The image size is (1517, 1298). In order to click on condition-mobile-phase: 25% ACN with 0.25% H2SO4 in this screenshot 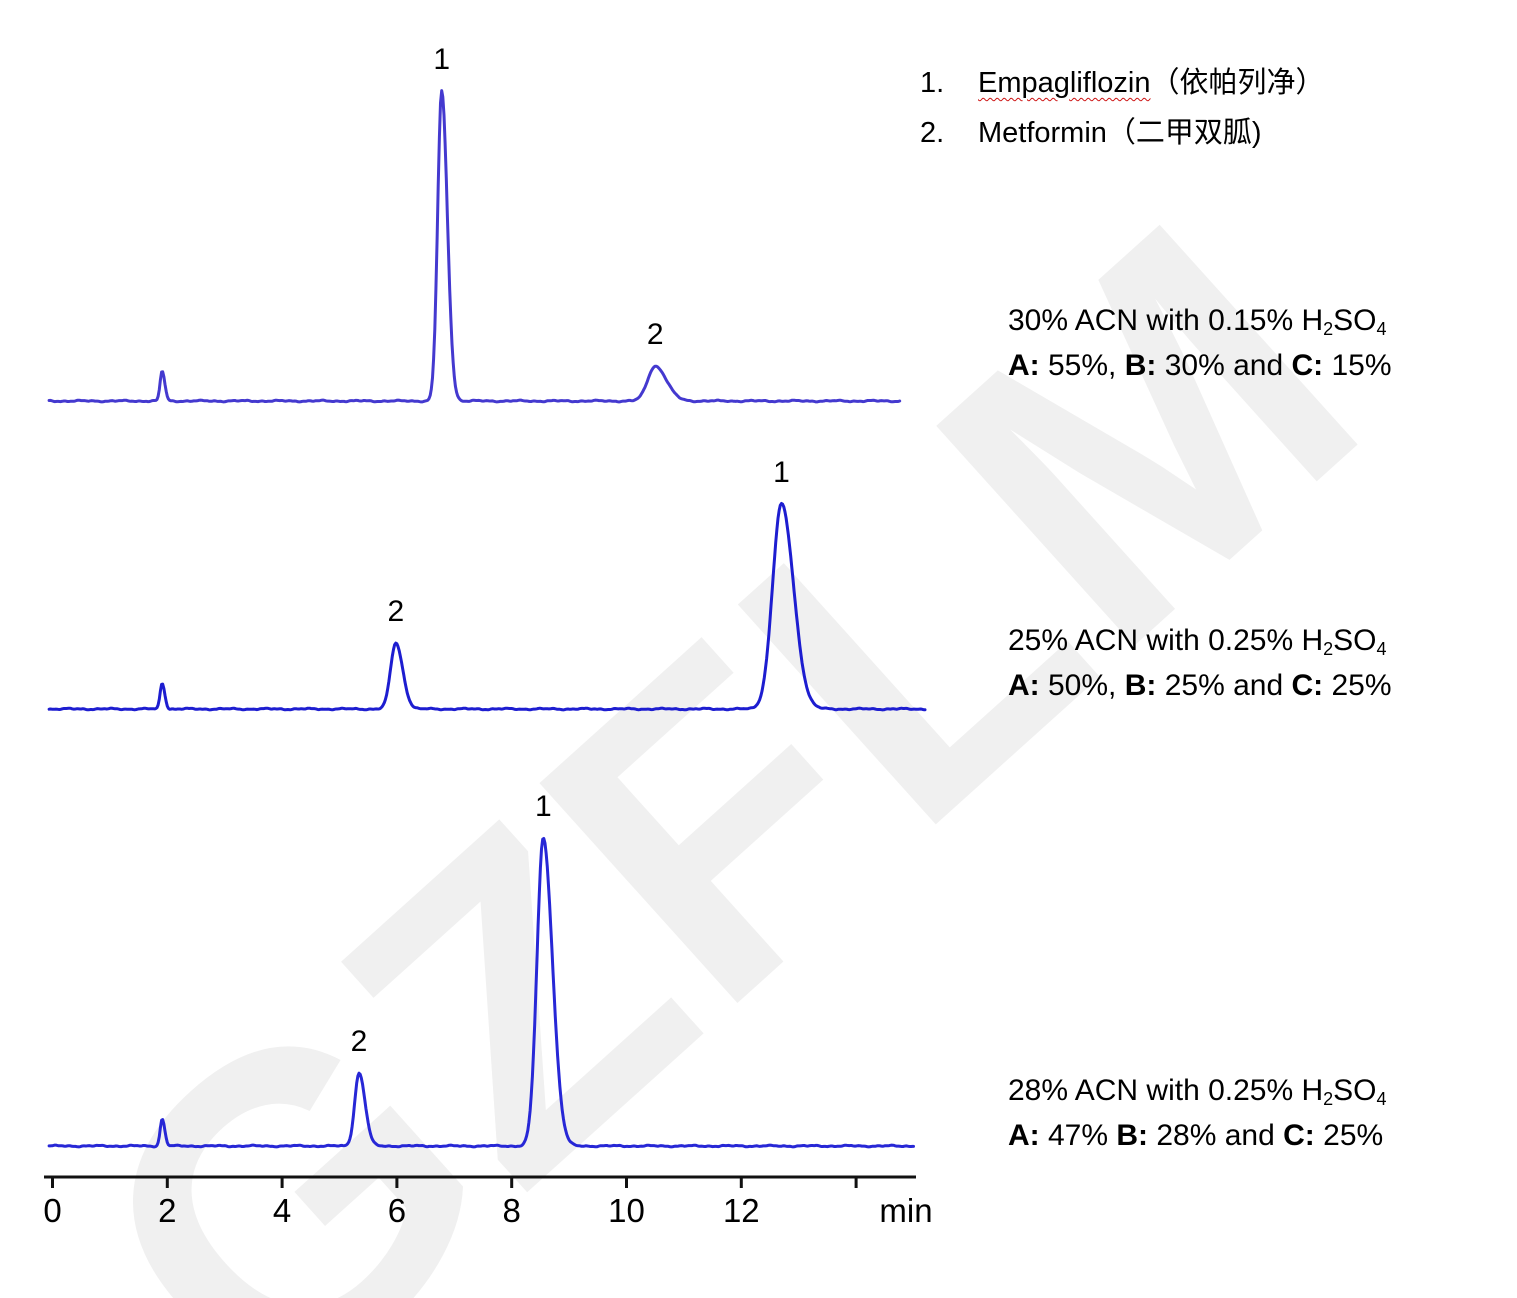, I will do `click(1197, 641)`.